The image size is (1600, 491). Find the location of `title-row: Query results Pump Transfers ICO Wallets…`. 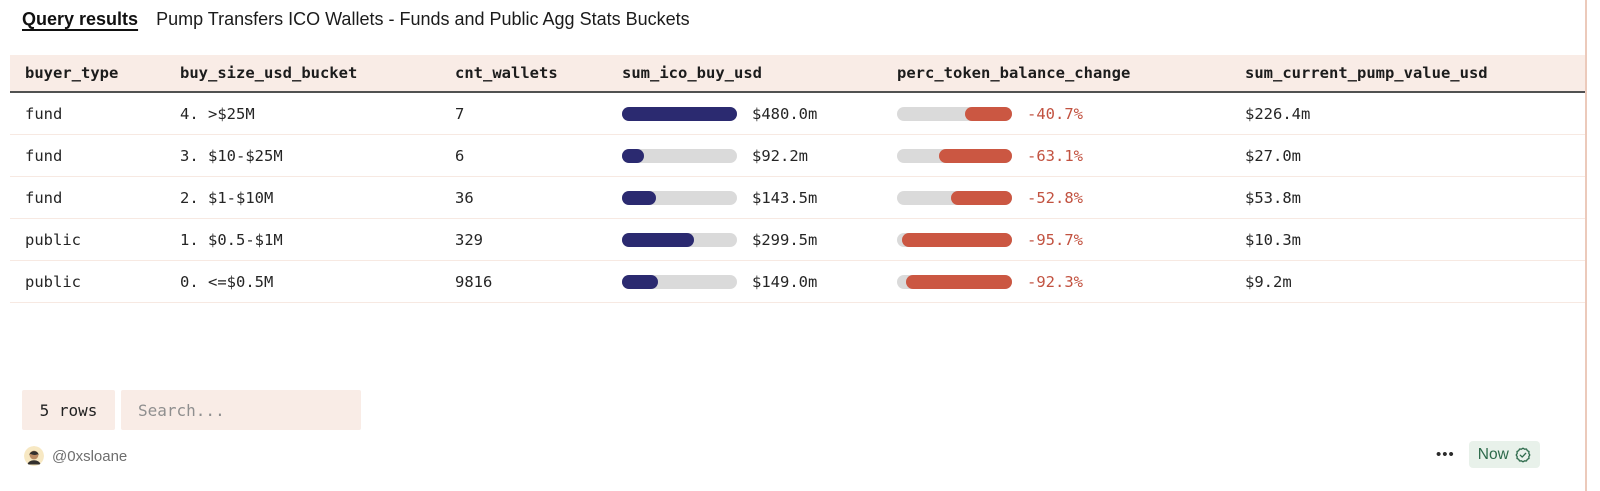

title-row: Query results Pump Transfers ICO Wallets… is located at coordinates (356, 19).